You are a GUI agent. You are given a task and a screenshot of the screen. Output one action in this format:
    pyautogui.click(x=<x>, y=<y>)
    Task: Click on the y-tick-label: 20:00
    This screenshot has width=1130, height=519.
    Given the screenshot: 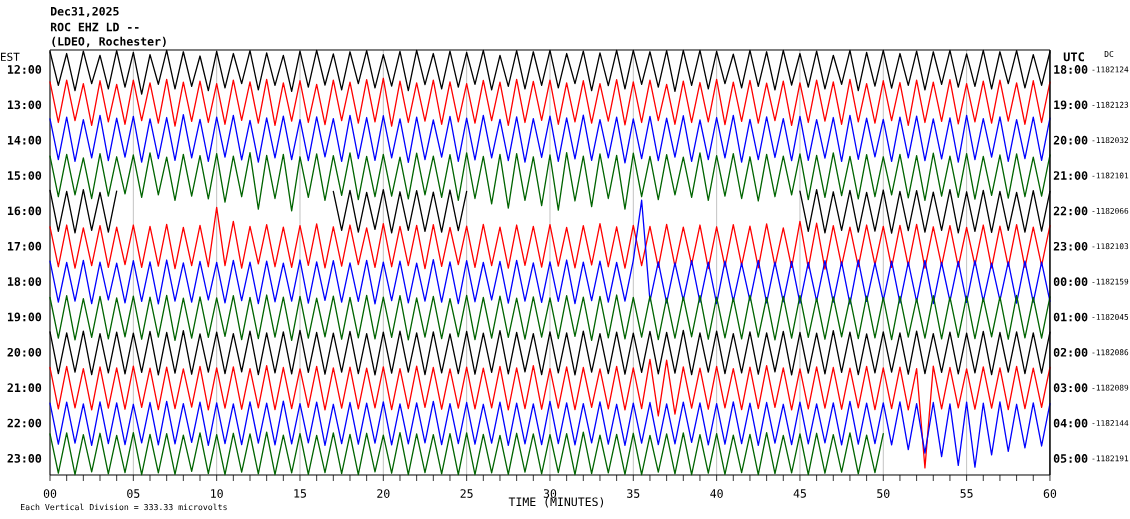 What is the action you would take?
    pyautogui.click(x=24, y=352)
    